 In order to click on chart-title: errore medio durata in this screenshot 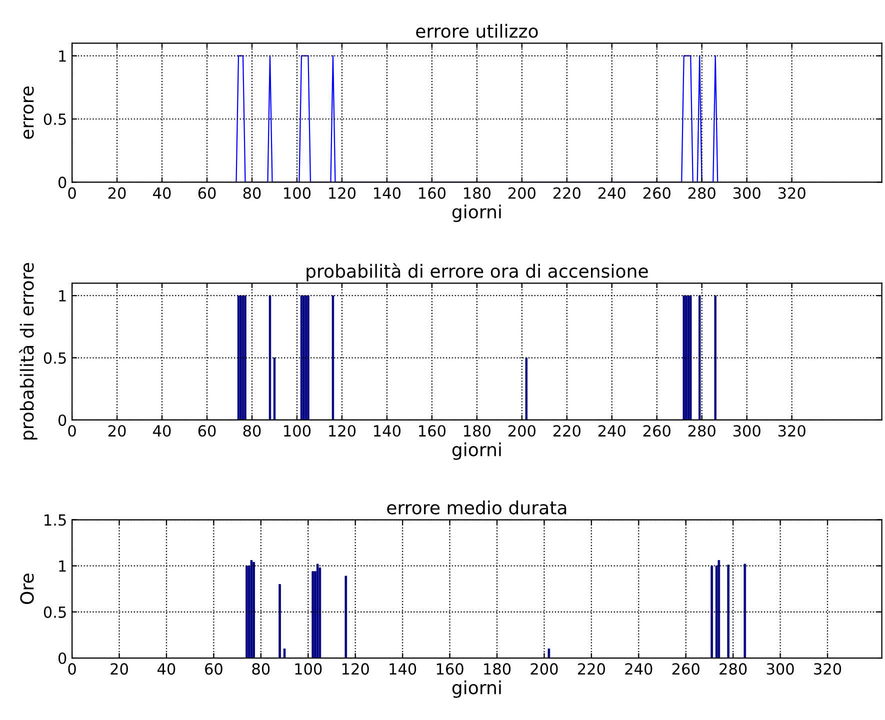, I will do `click(476, 507)`.